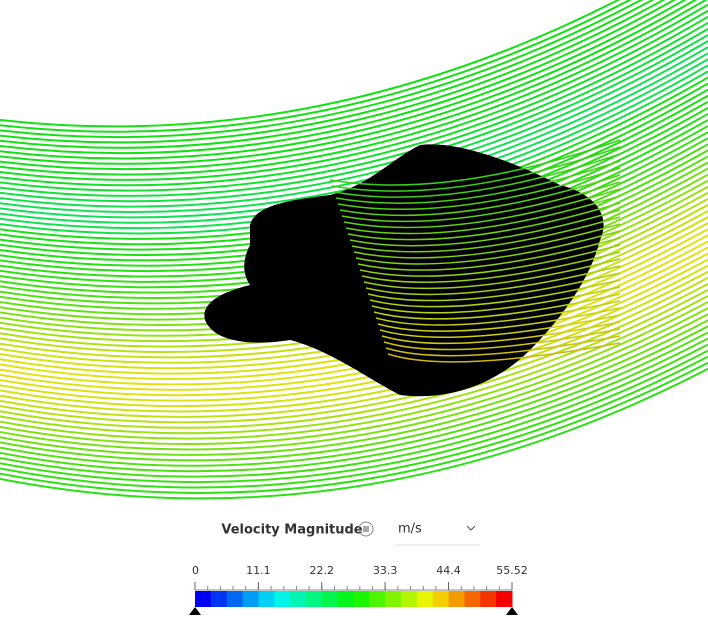  Describe the element at coordinates (437, 534) in the screenshot. I see `unit-dropdown: m/s` at that location.